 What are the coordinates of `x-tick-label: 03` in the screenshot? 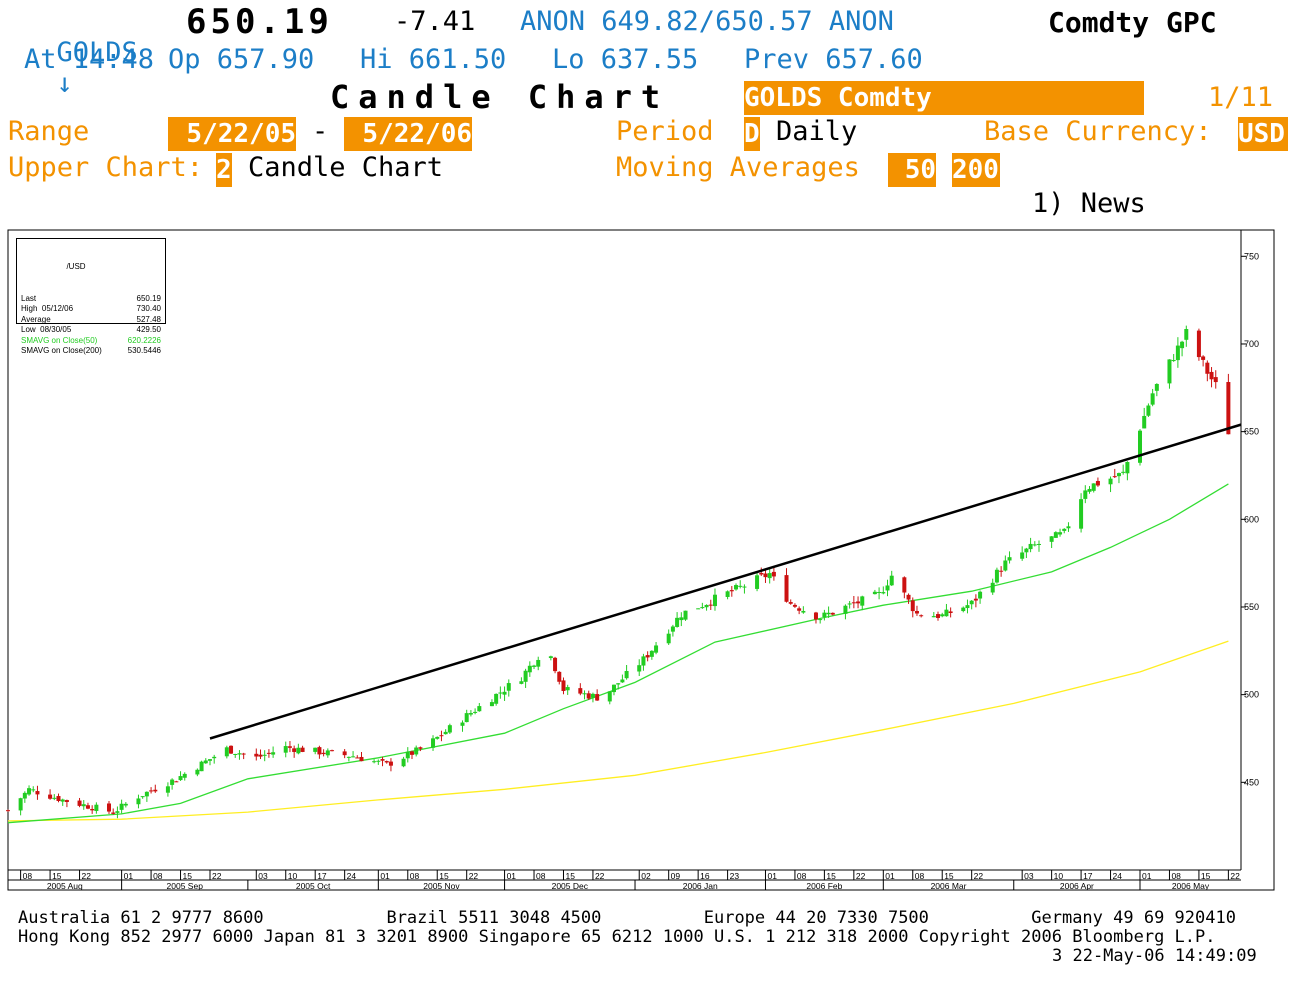 It's located at (1029, 876).